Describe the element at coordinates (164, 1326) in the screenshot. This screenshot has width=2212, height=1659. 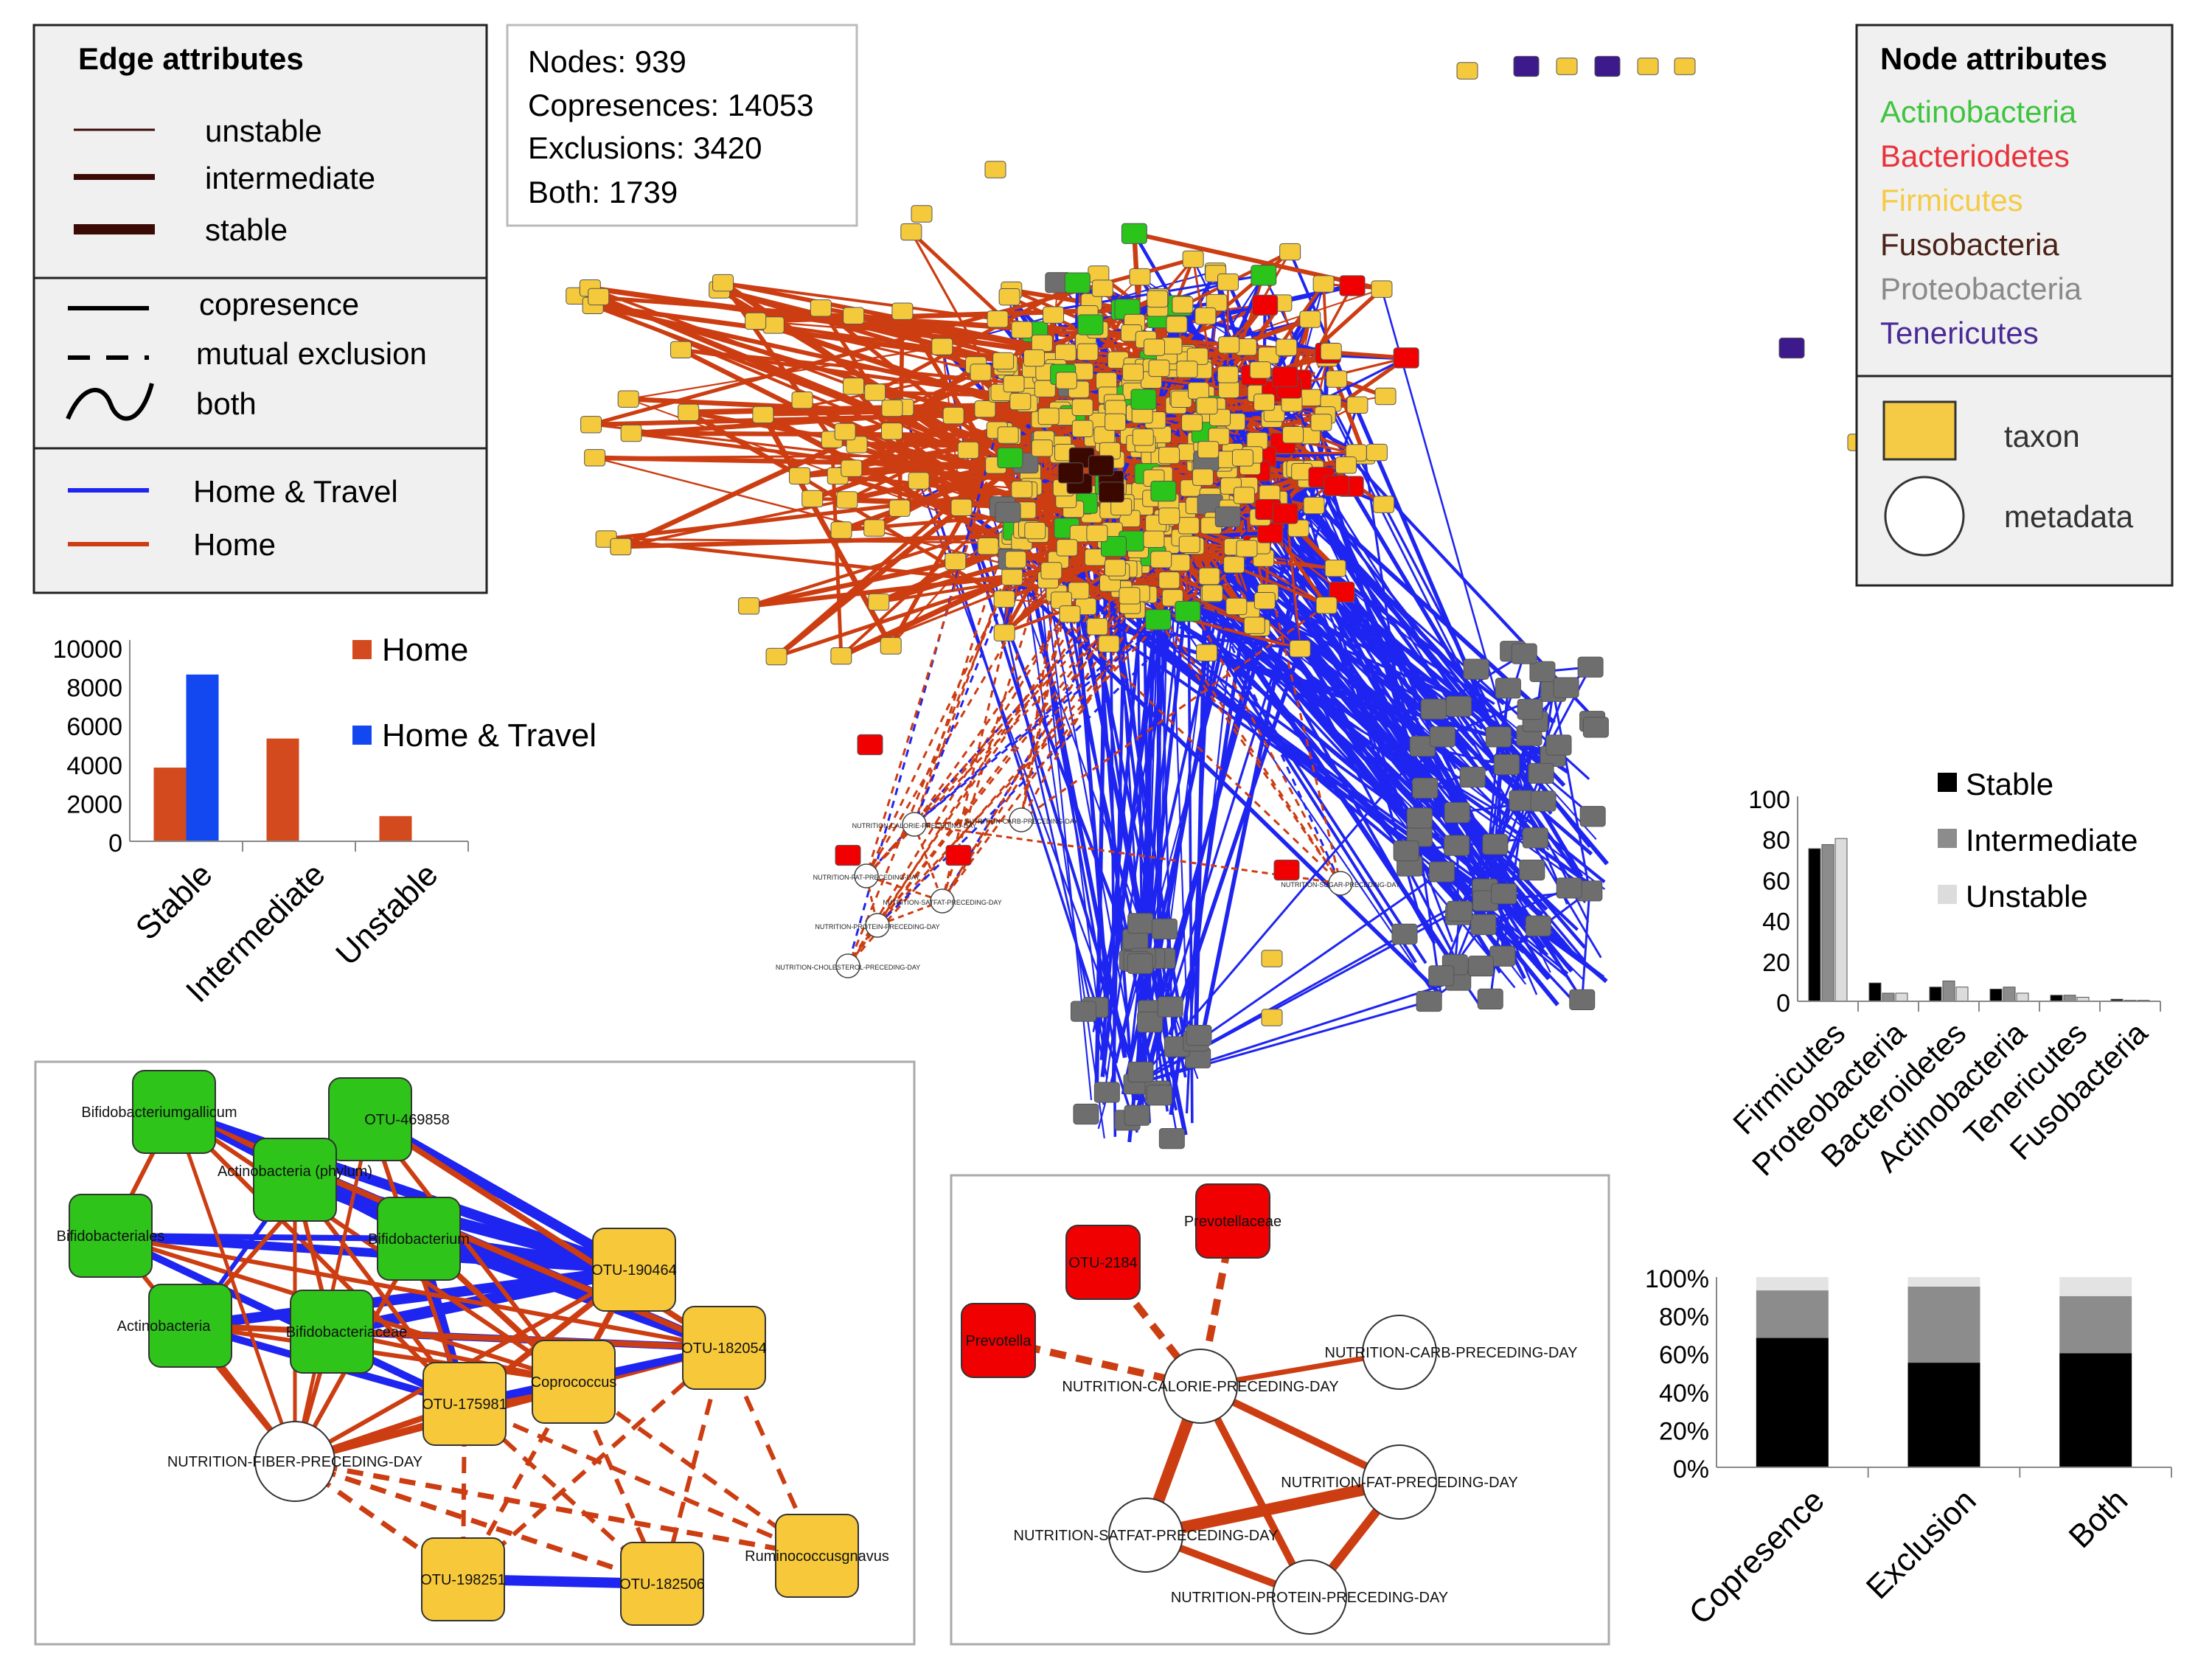
I see `inset-node-label: Actinobacteria` at that location.